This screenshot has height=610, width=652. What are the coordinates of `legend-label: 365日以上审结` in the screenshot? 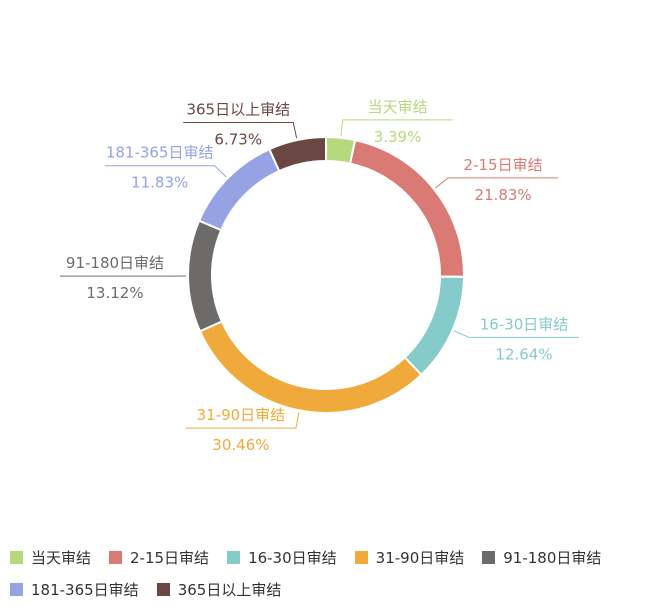 It's located at (230, 589).